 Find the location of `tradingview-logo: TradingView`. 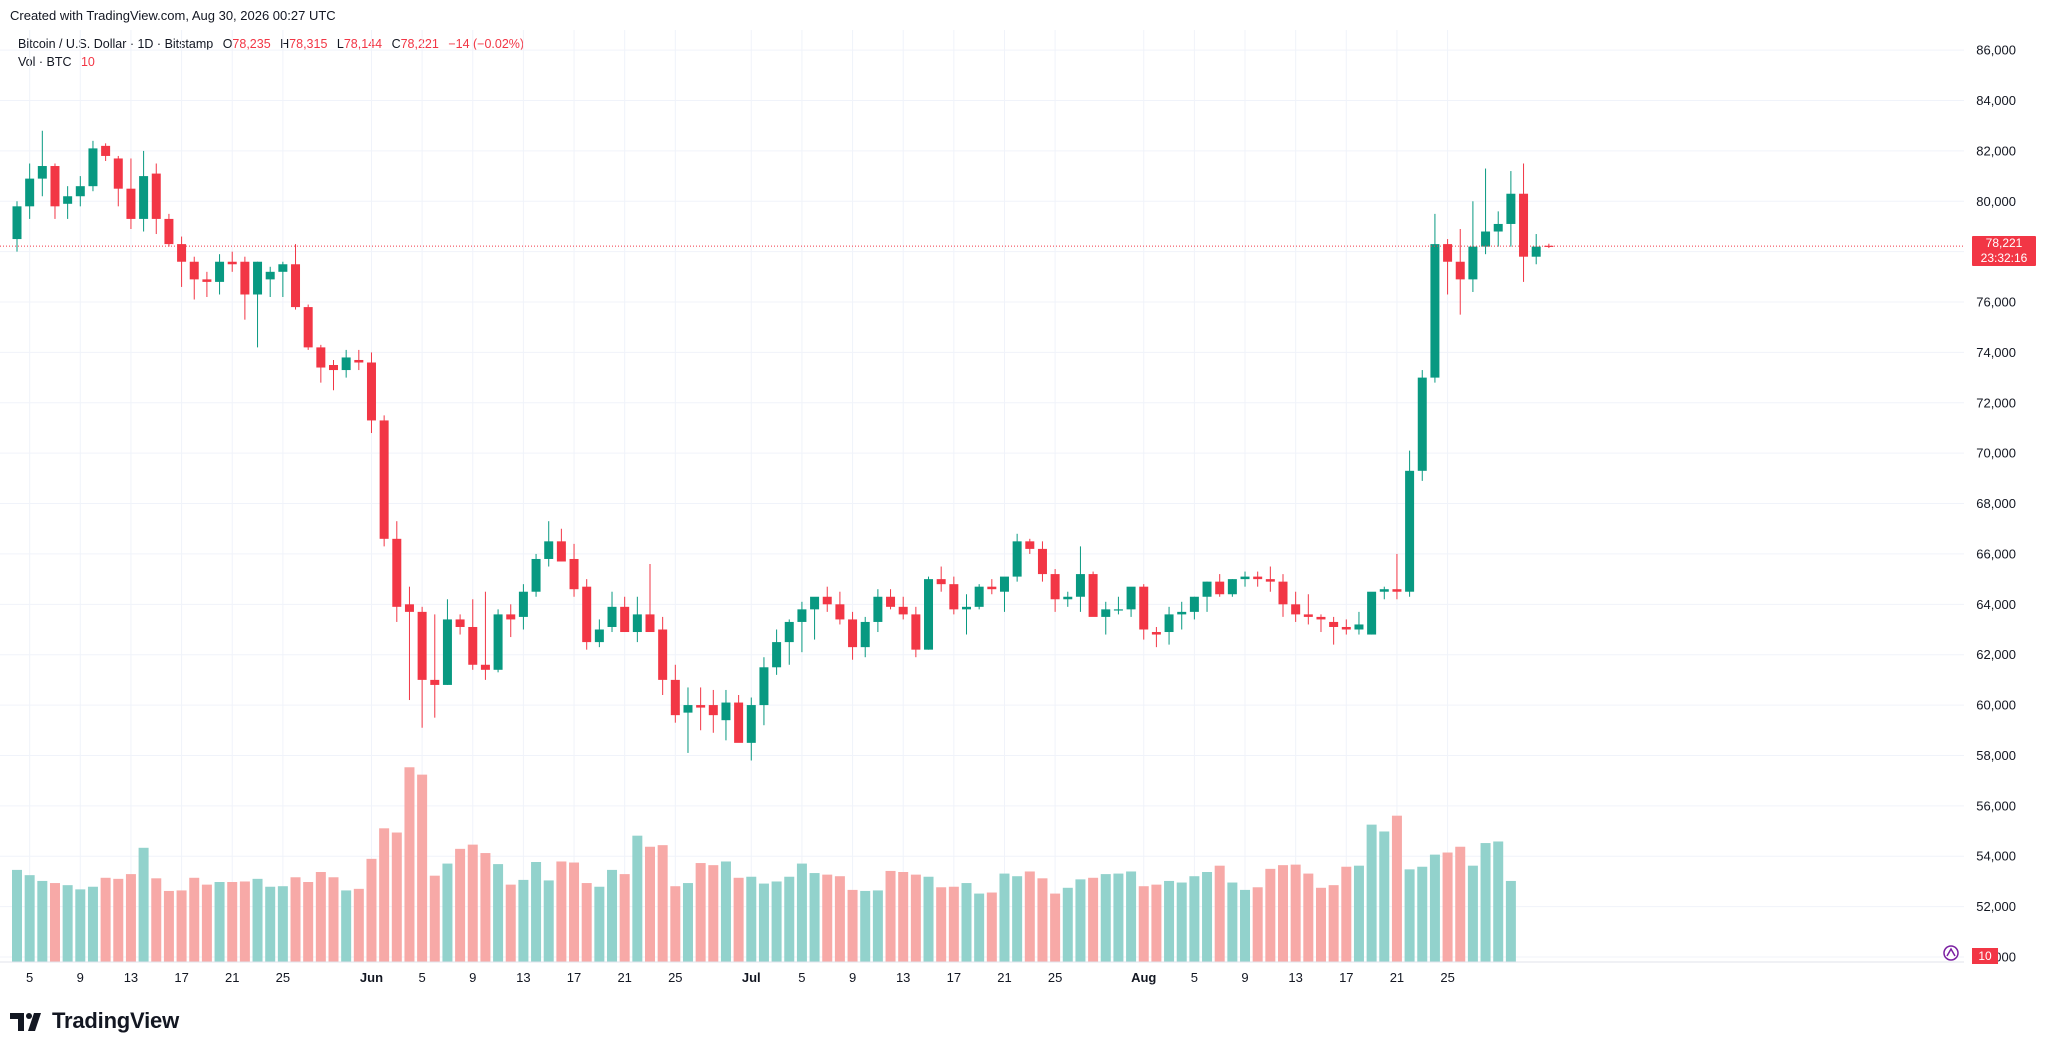

tradingview-logo: TradingView is located at coordinates (94, 1021).